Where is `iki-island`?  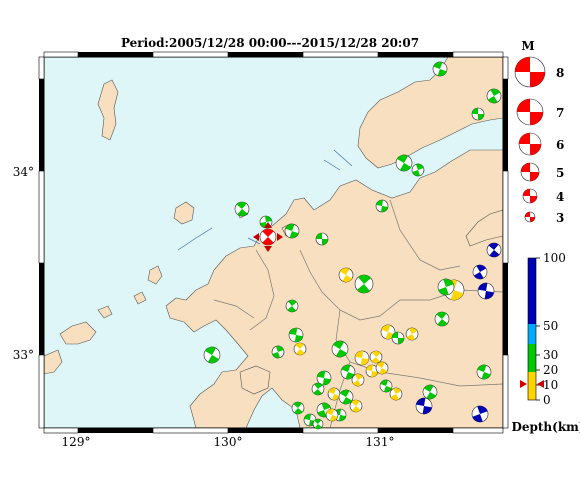
iki-island is located at coordinates (184, 213).